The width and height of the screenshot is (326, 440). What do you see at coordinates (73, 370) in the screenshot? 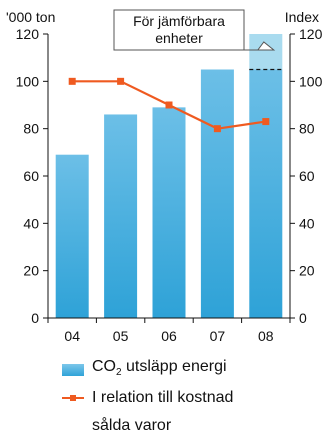
I see `legend-swatch-bar` at bounding box center [73, 370].